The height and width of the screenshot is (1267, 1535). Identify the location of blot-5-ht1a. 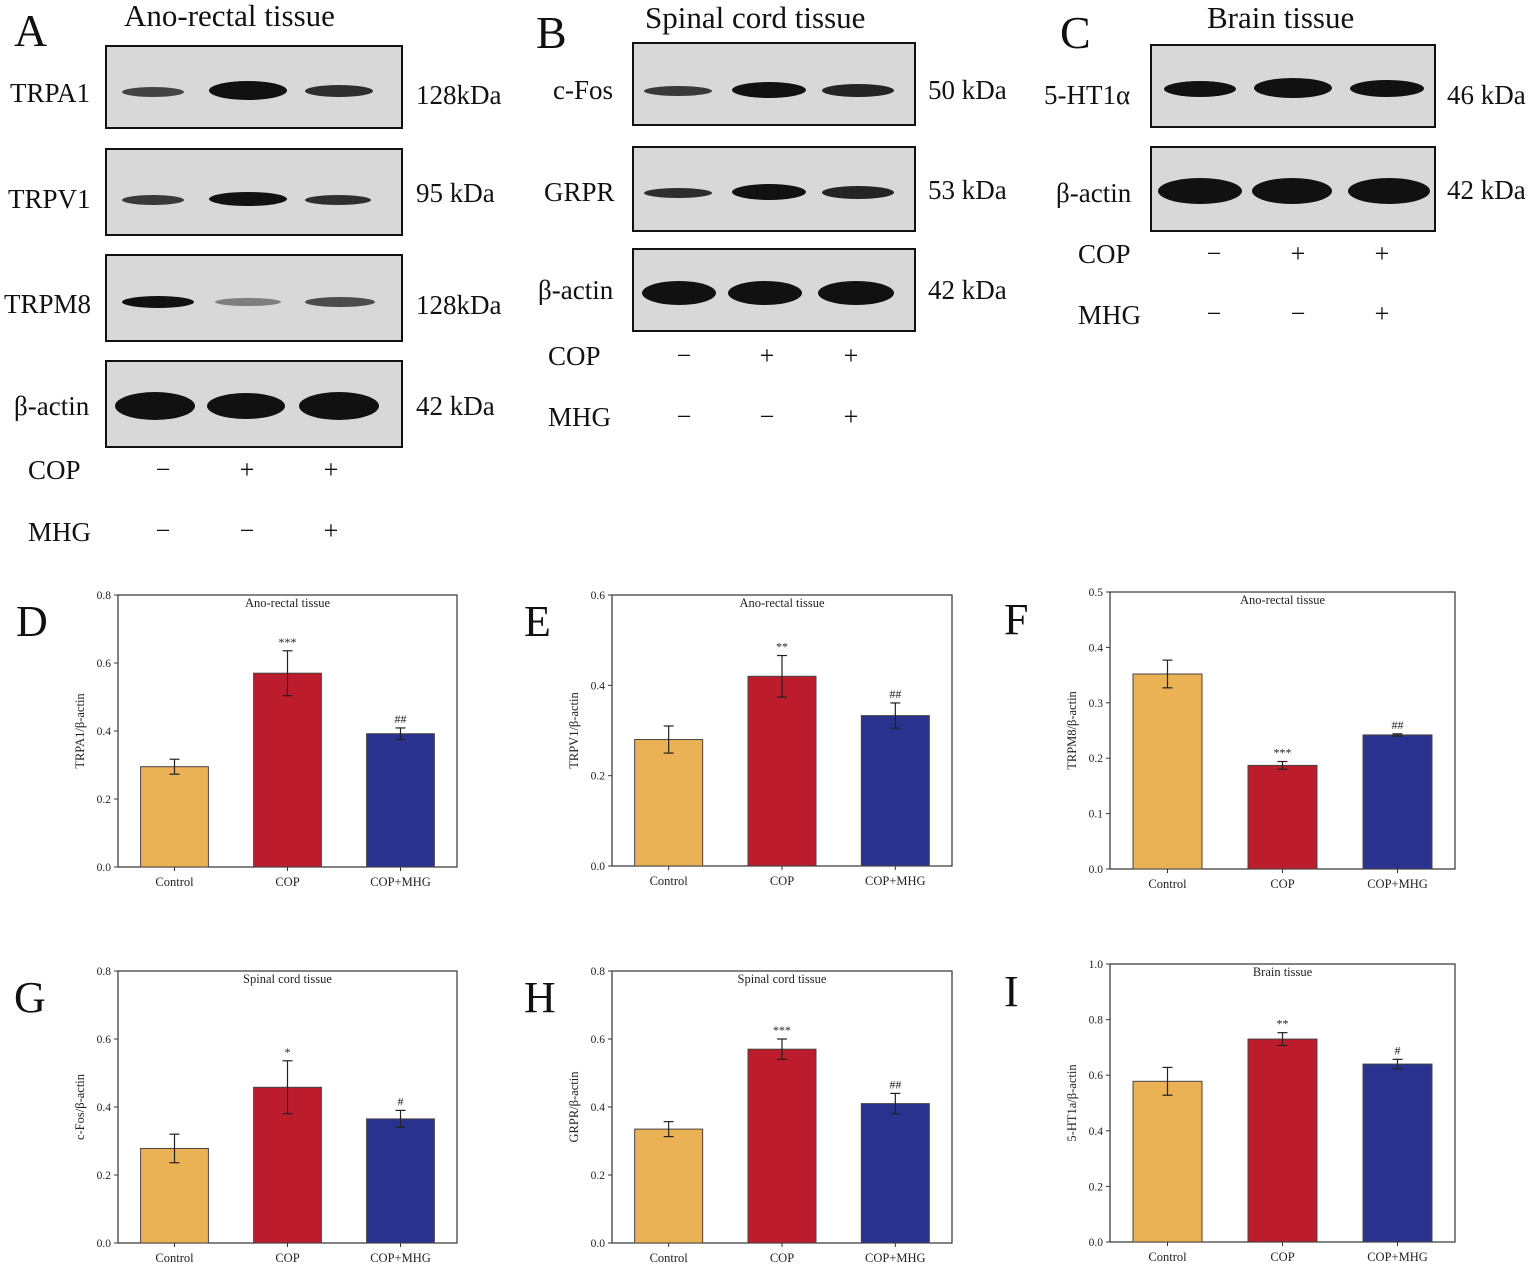
(1293, 86).